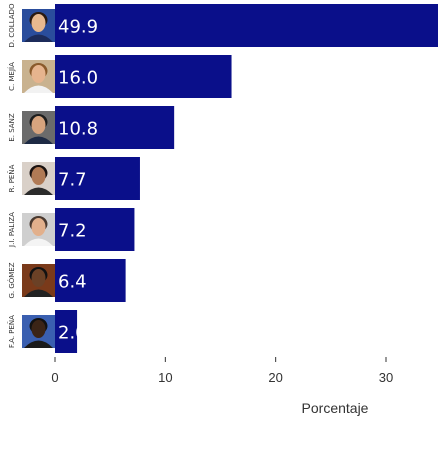 The width and height of the screenshot is (438, 451). What do you see at coordinates (246, 25) in the screenshot?
I see `bar-d-collado` at bounding box center [246, 25].